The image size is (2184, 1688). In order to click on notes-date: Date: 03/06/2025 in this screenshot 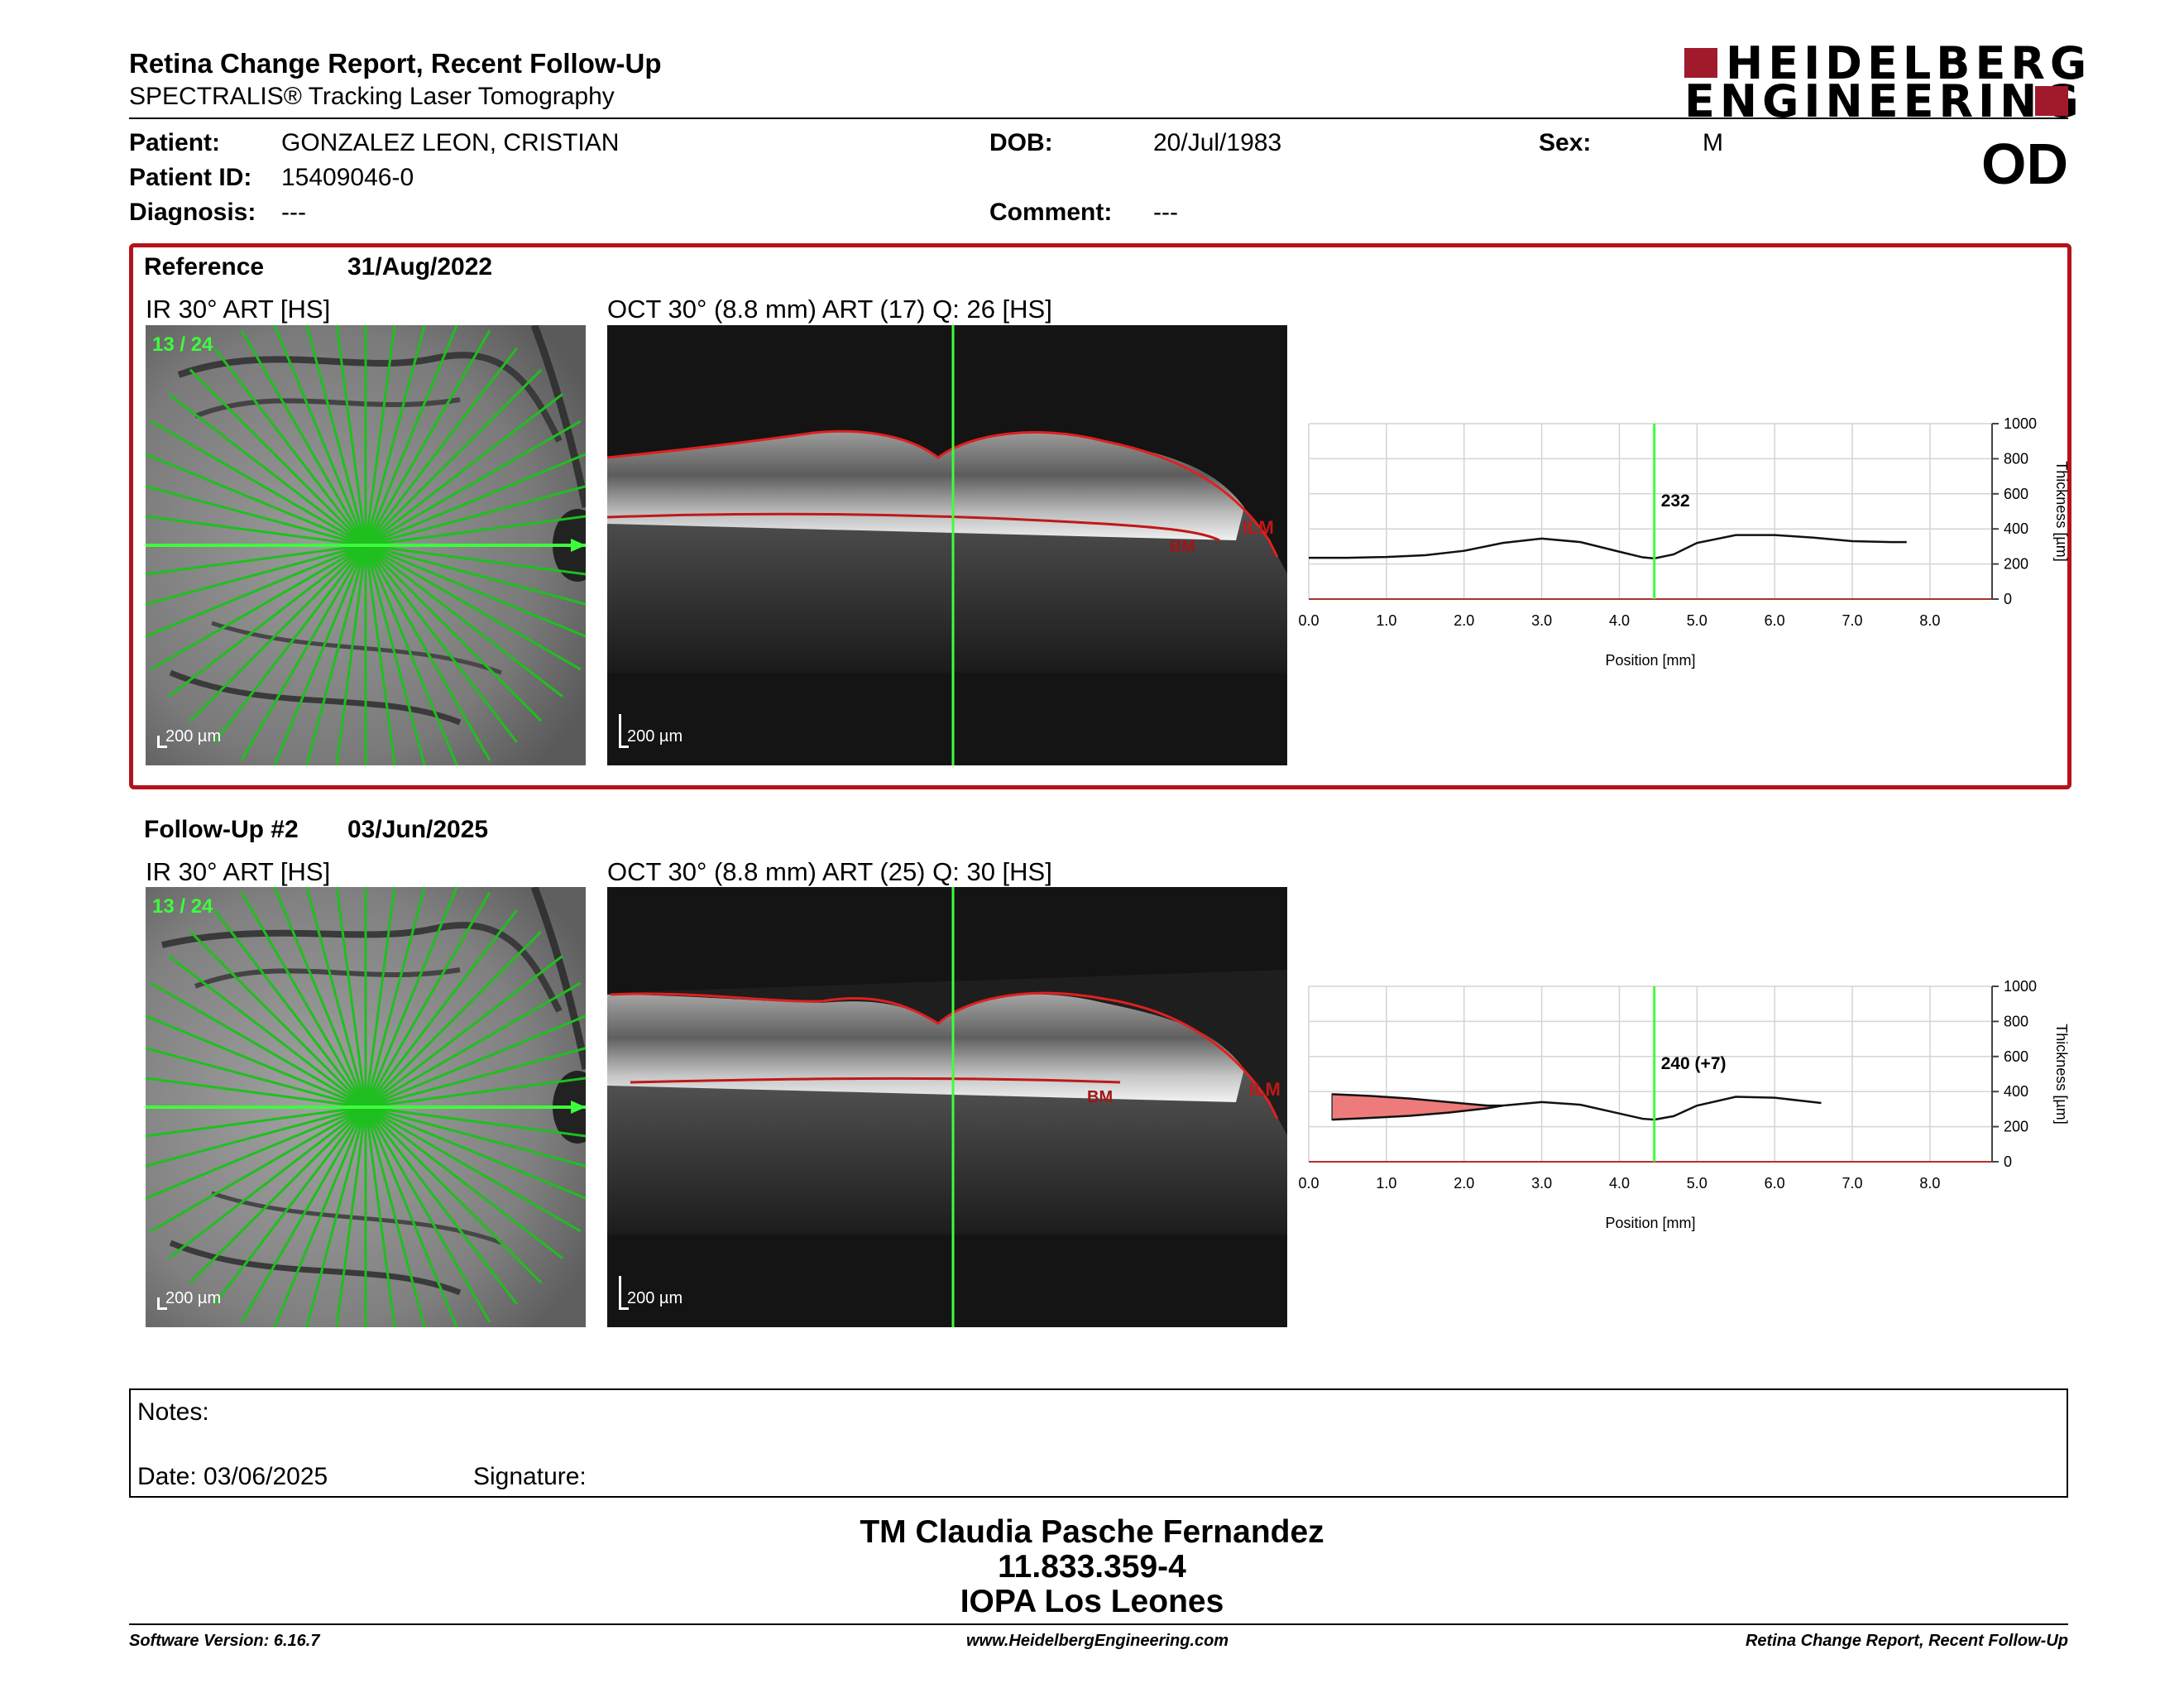, I will do `click(232, 1476)`.